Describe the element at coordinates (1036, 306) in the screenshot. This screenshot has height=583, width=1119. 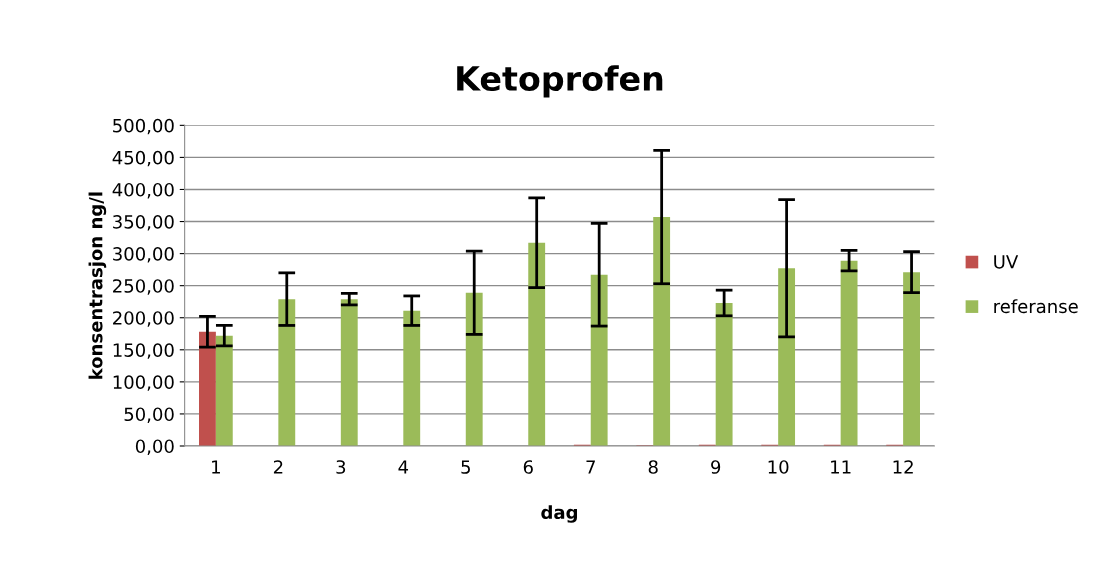
I see `legend-label: referanse` at that location.